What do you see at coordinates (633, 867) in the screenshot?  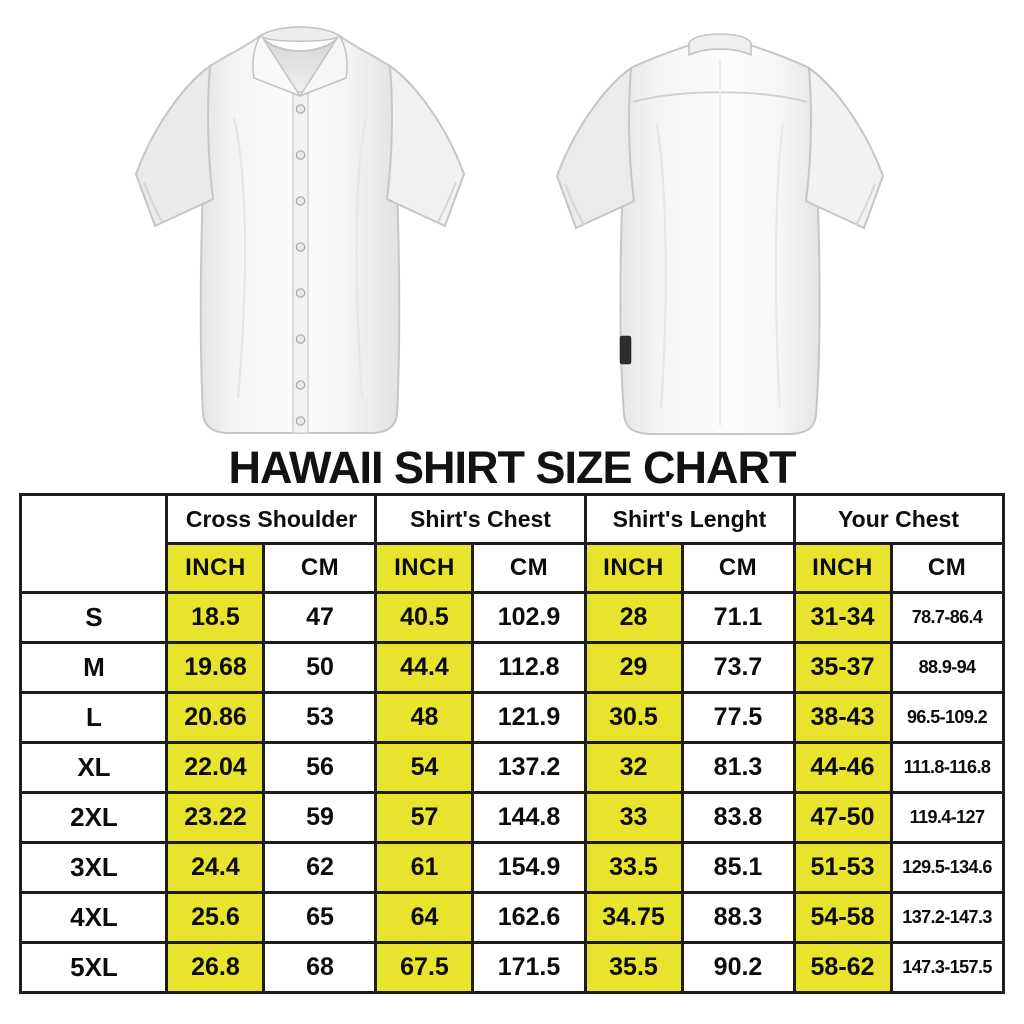 I see `cell: 33.5` at bounding box center [633, 867].